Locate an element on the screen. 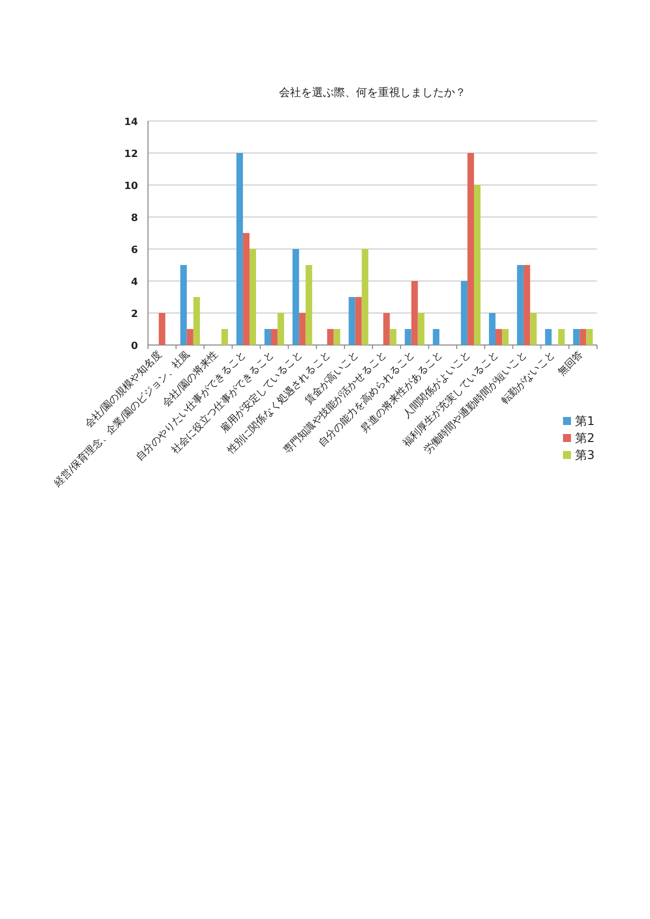 The width and height of the screenshot is (650, 919). chart-title: 会社を選ぶ際、何を重視しましたか？ is located at coordinates (372, 92).